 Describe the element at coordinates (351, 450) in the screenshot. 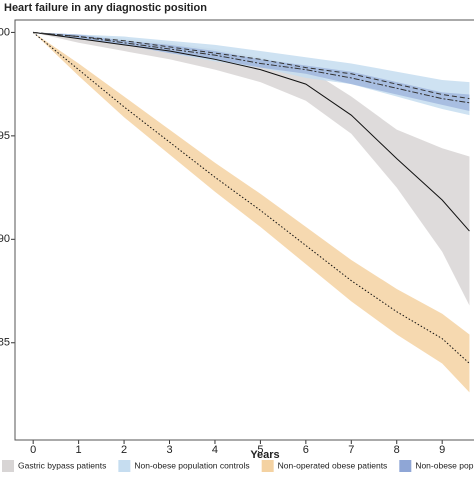

I see `x-tick-label: 7` at that location.